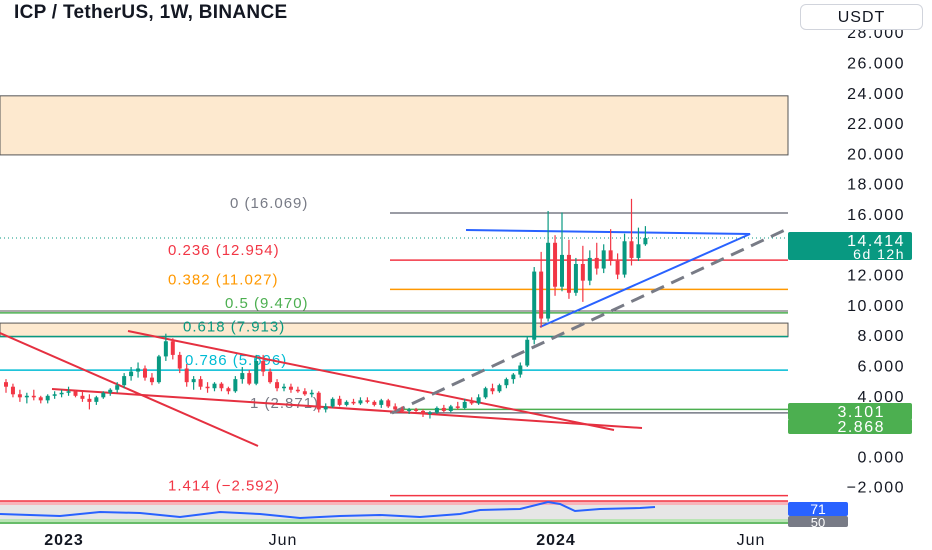 The image size is (932, 550). Describe the element at coordinates (151, 12) in the screenshot. I see `symbol-title: ICP / TetherUS, 1W, BINANCE` at that location.